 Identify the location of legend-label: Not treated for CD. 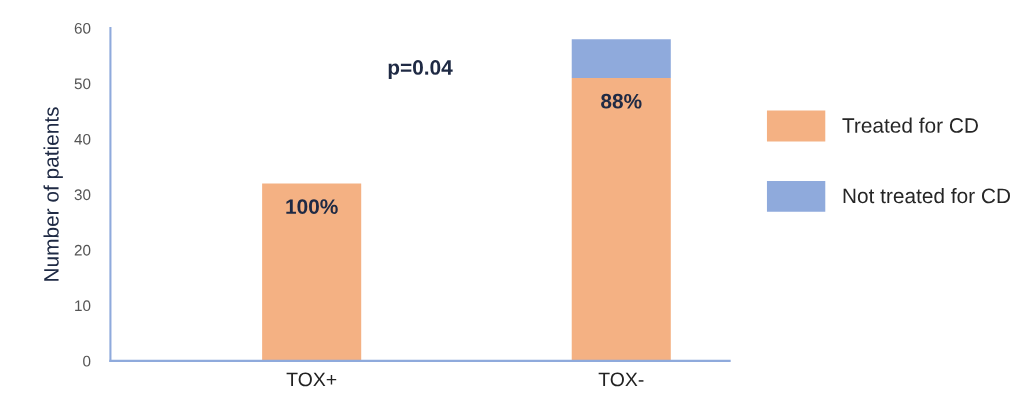
(926, 195).